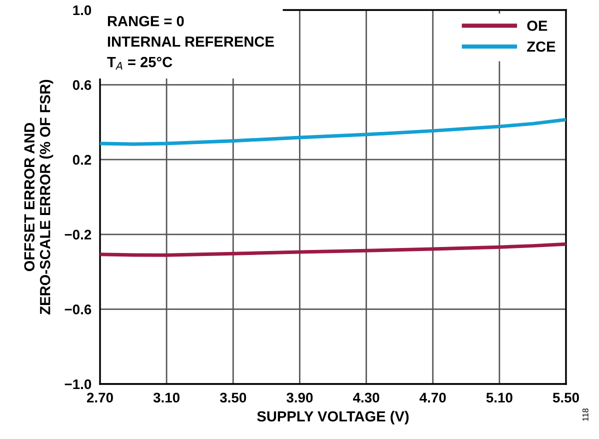 The width and height of the screenshot is (599, 439). I want to click on y-tick-label: 1.0, so click(82, 10).